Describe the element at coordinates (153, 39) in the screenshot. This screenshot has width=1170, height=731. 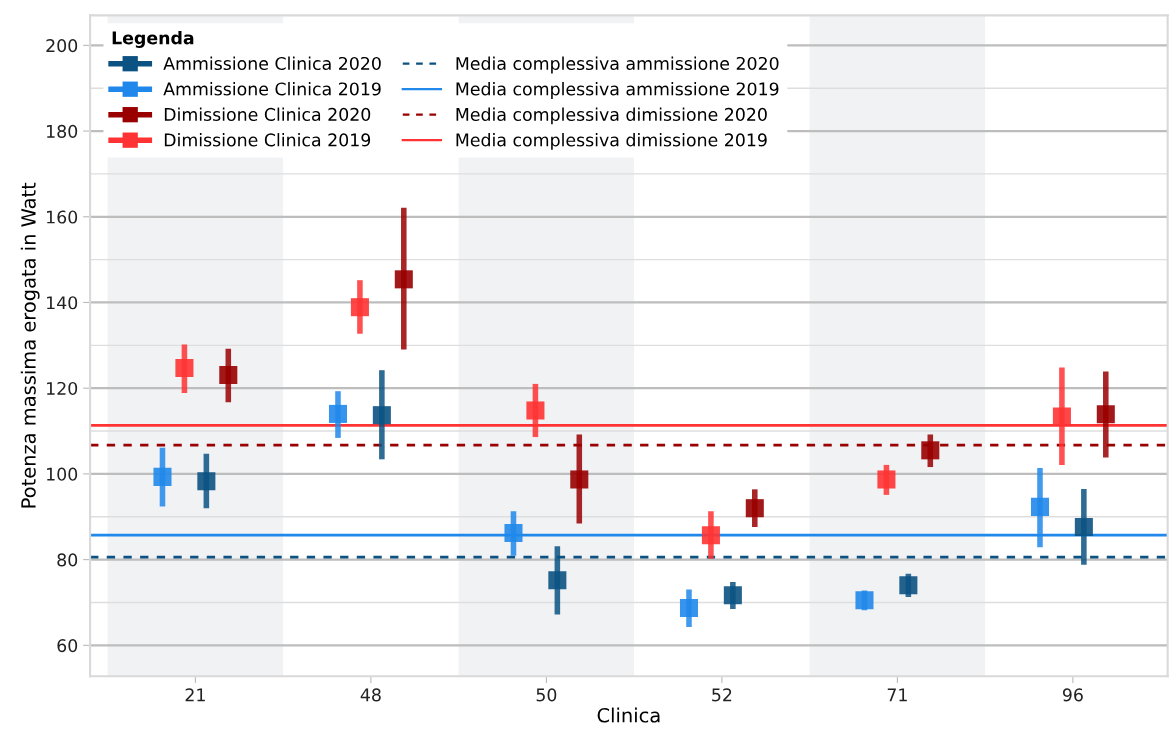
I see `legend-title: Legenda` at that location.